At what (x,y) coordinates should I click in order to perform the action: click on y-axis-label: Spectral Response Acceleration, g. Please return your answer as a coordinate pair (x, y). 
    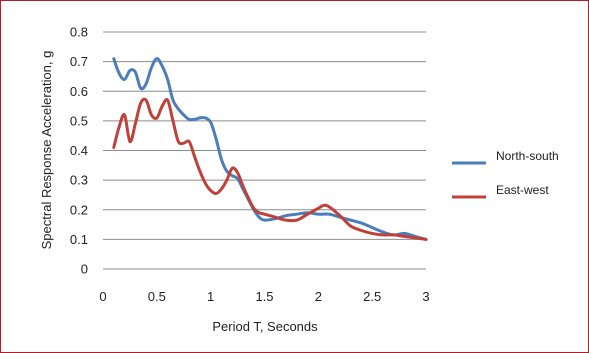
    Looking at the image, I should click on (46, 150).